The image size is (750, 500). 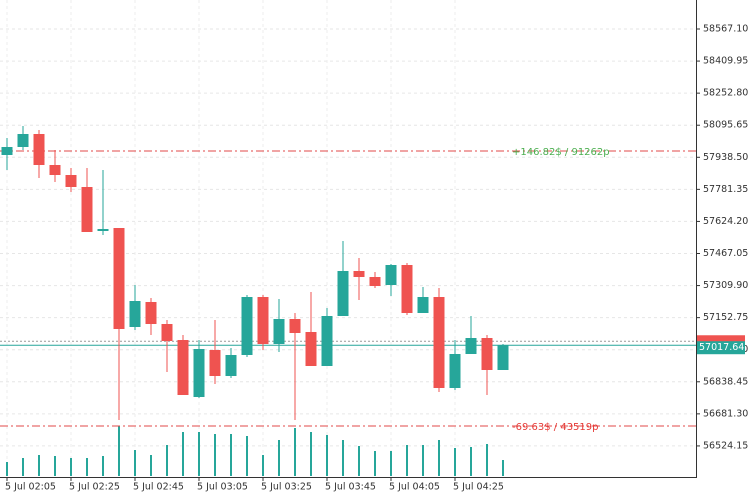 What do you see at coordinates (725, 285) in the screenshot?
I see `y-tick-label: 57309.90` at bounding box center [725, 285].